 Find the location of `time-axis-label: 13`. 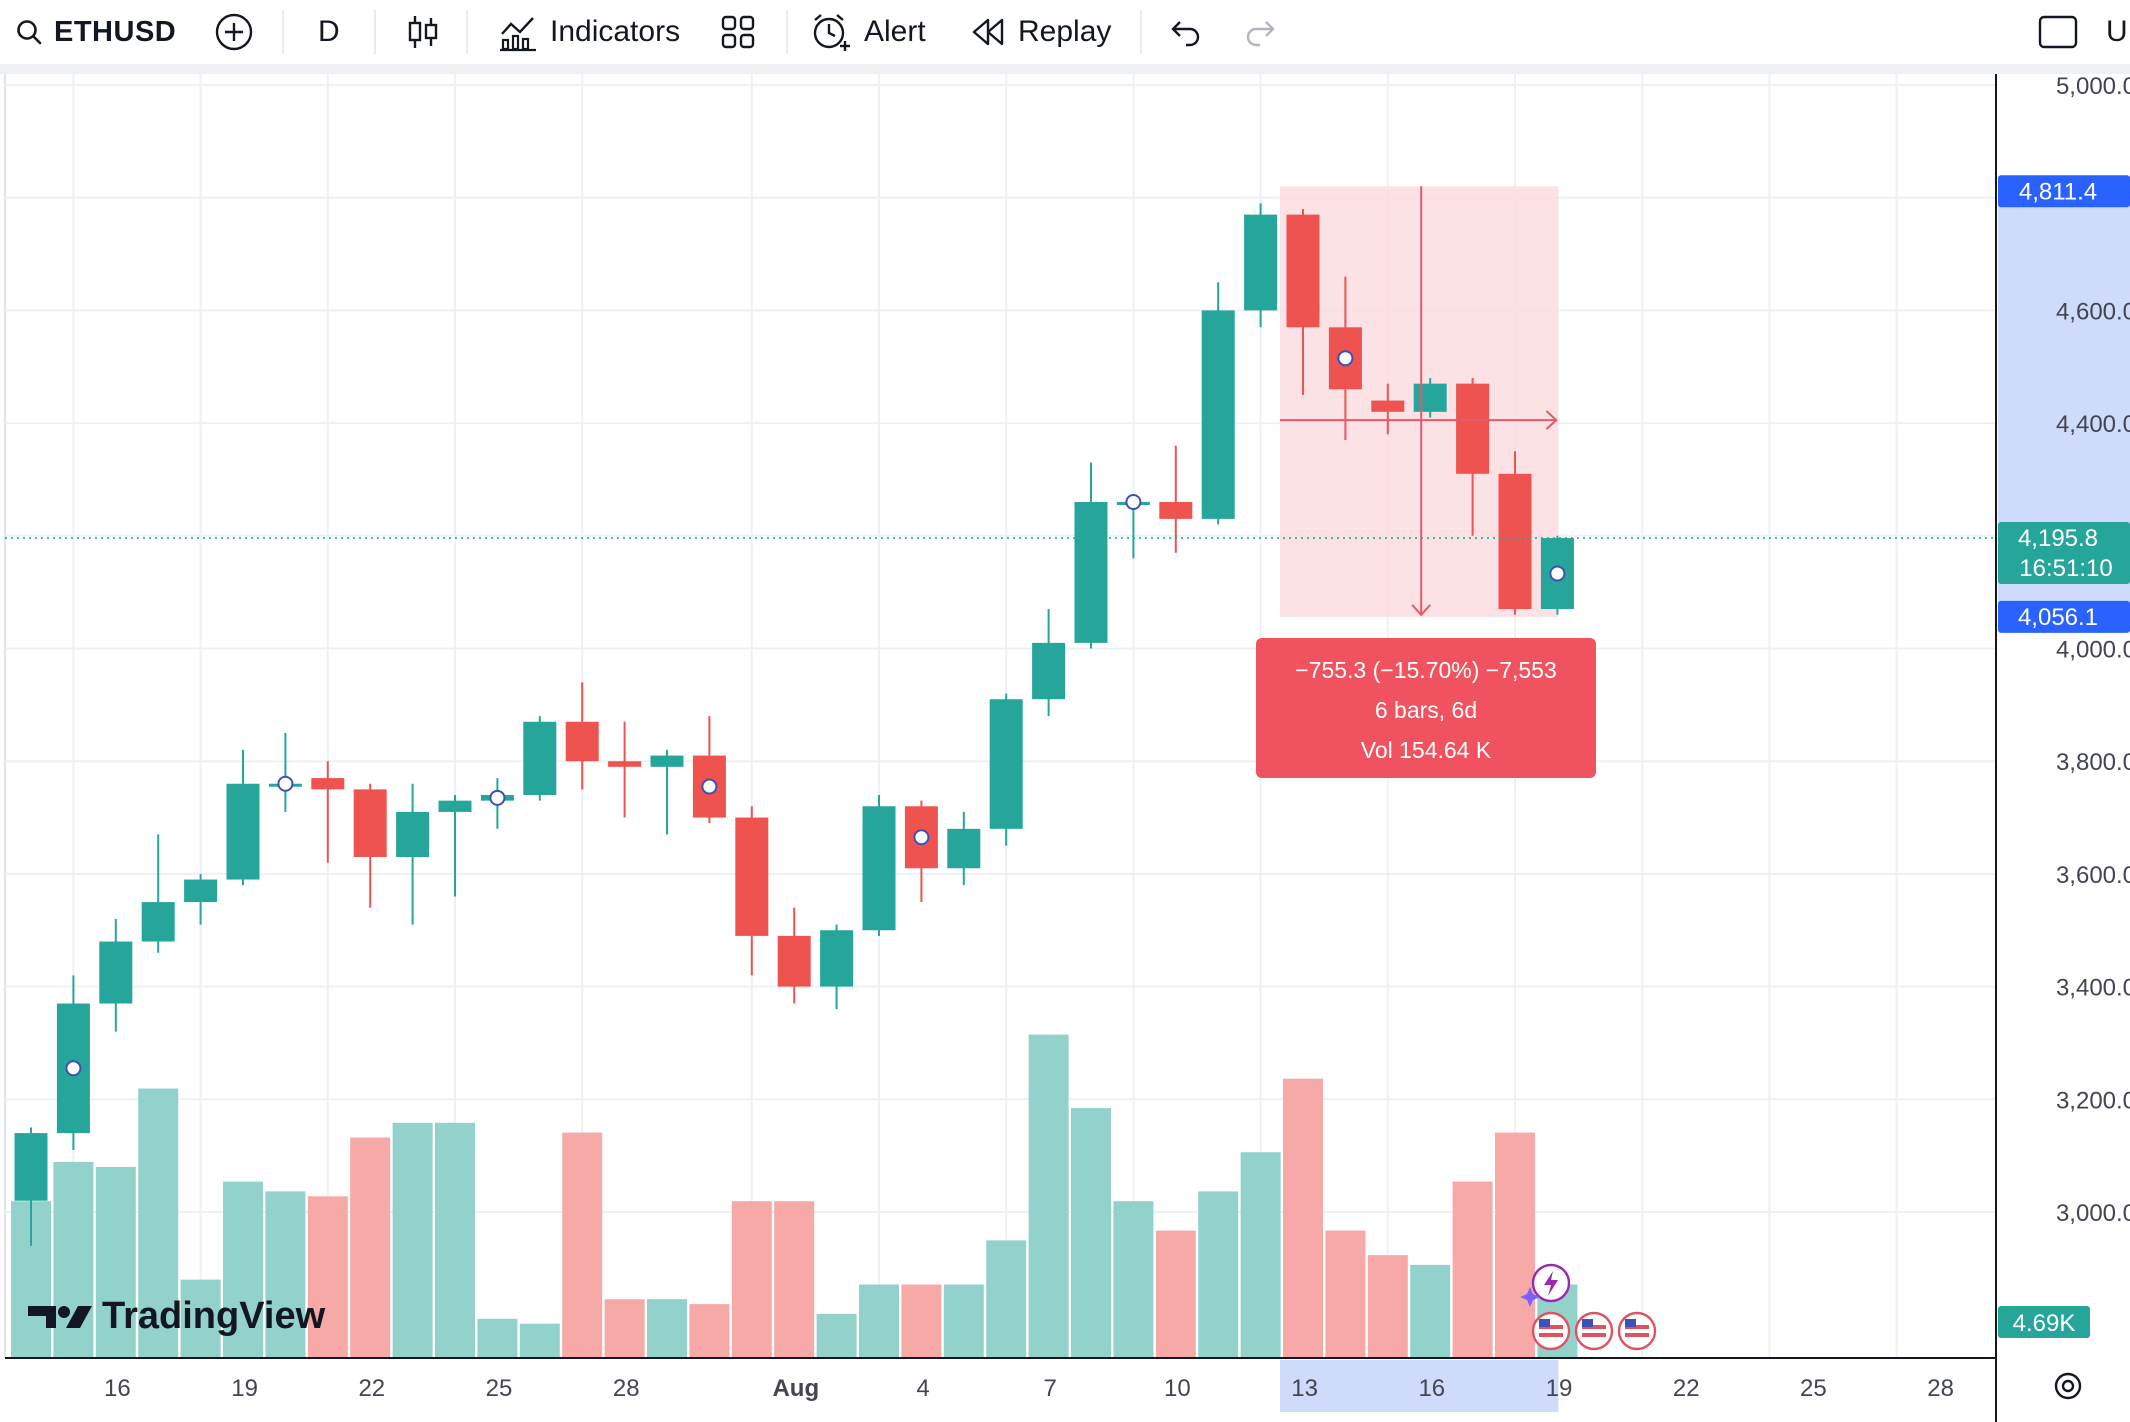

time-axis-label: 13 is located at coordinates (1304, 1388).